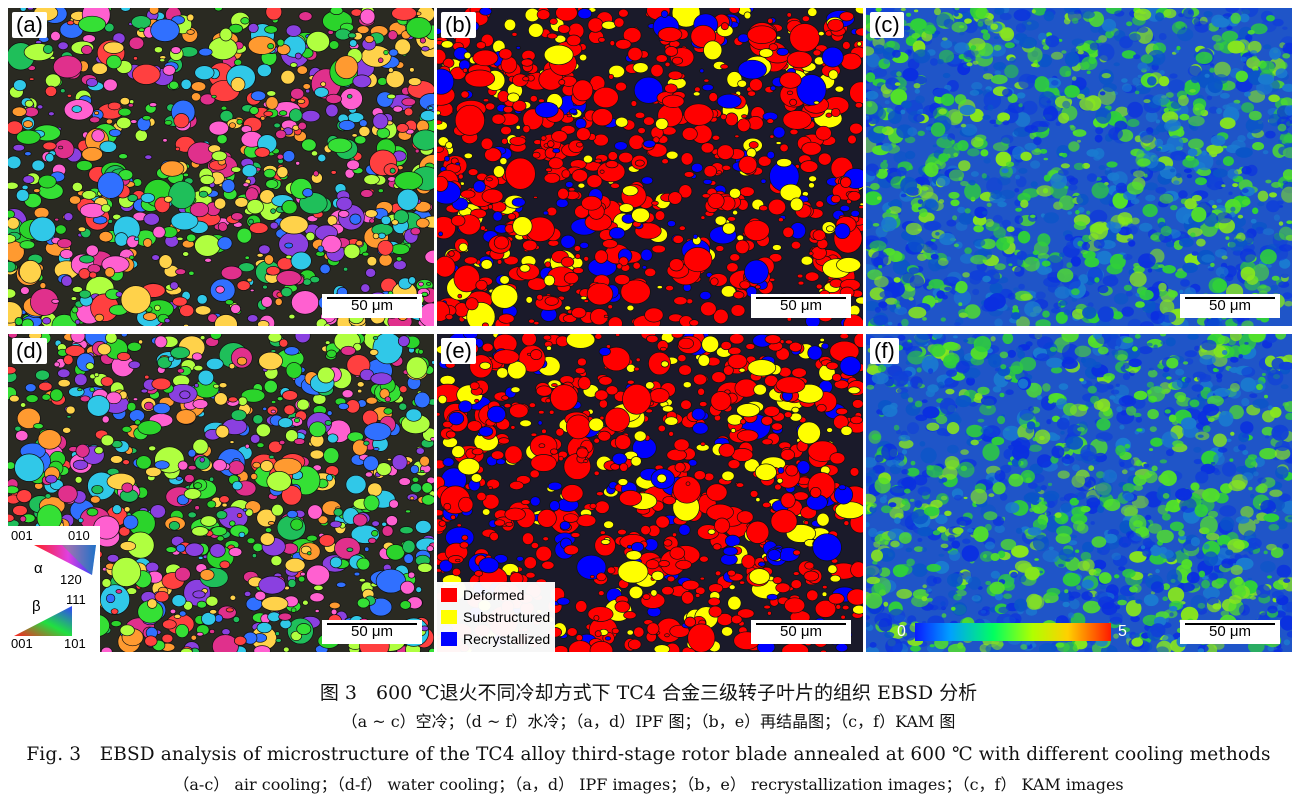 The height and width of the screenshot is (803, 1297). I want to click on ipf-alpha-corner-001: 001, so click(22, 535).